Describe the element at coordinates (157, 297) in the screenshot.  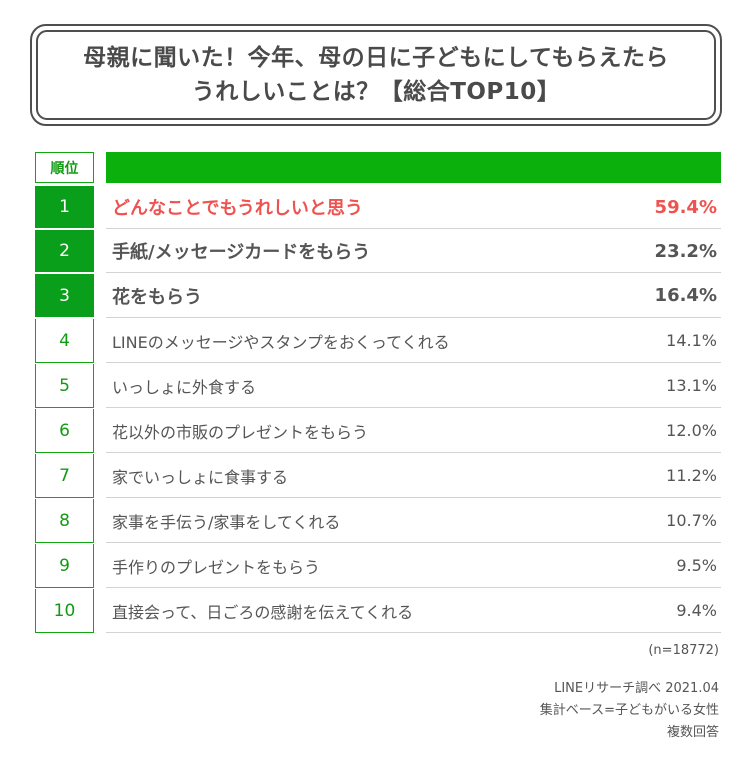
I see `item-label: 花をもらう` at that location.